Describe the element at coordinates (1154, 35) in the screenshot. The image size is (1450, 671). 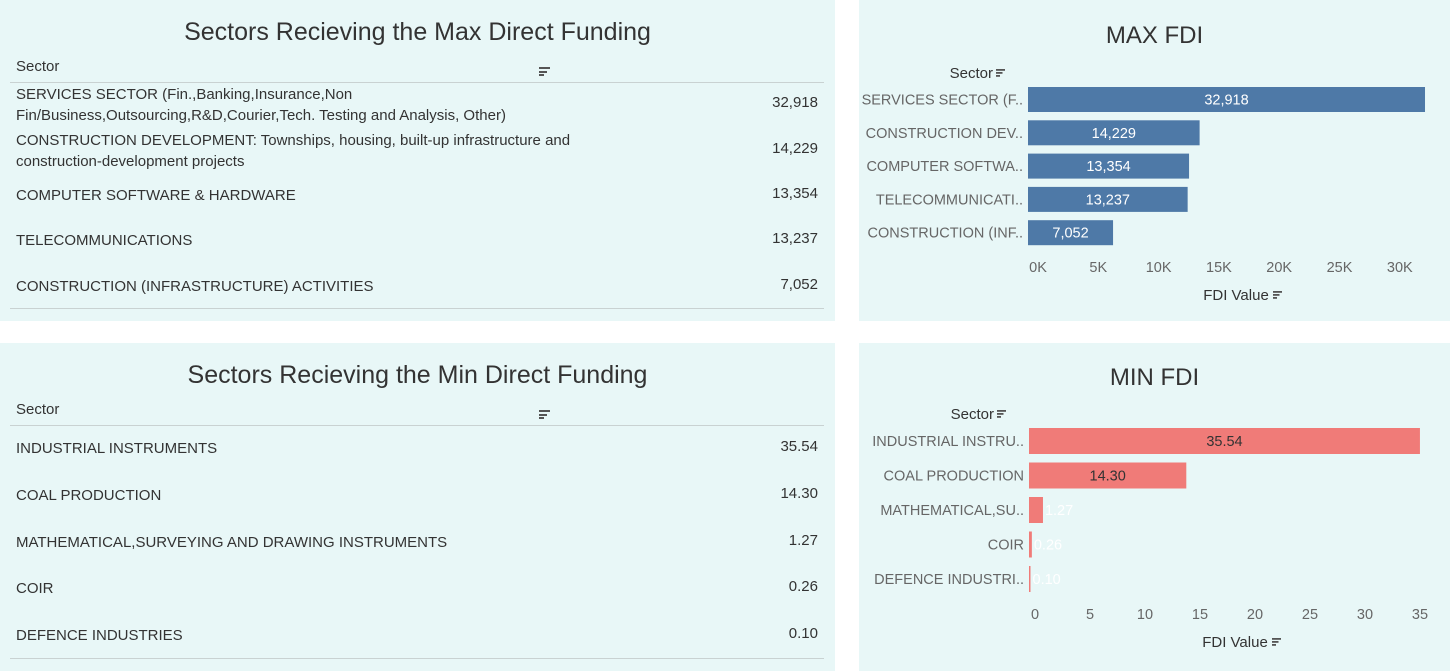
I see `chart-title: MAX FDI` at that location.